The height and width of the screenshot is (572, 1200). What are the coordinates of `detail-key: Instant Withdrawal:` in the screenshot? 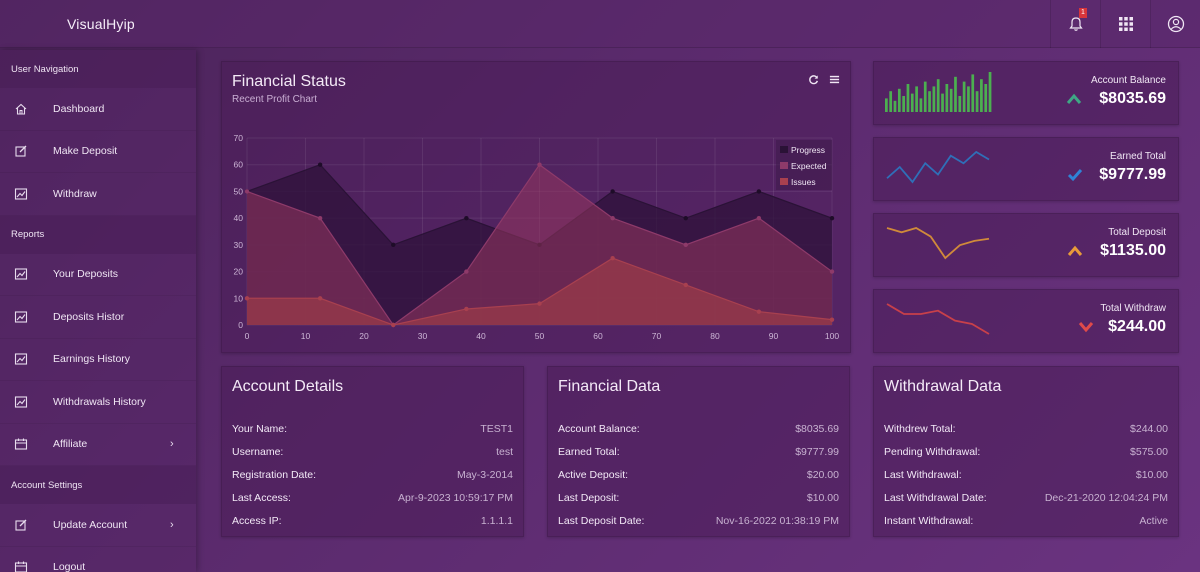 It's located at (929, 520).